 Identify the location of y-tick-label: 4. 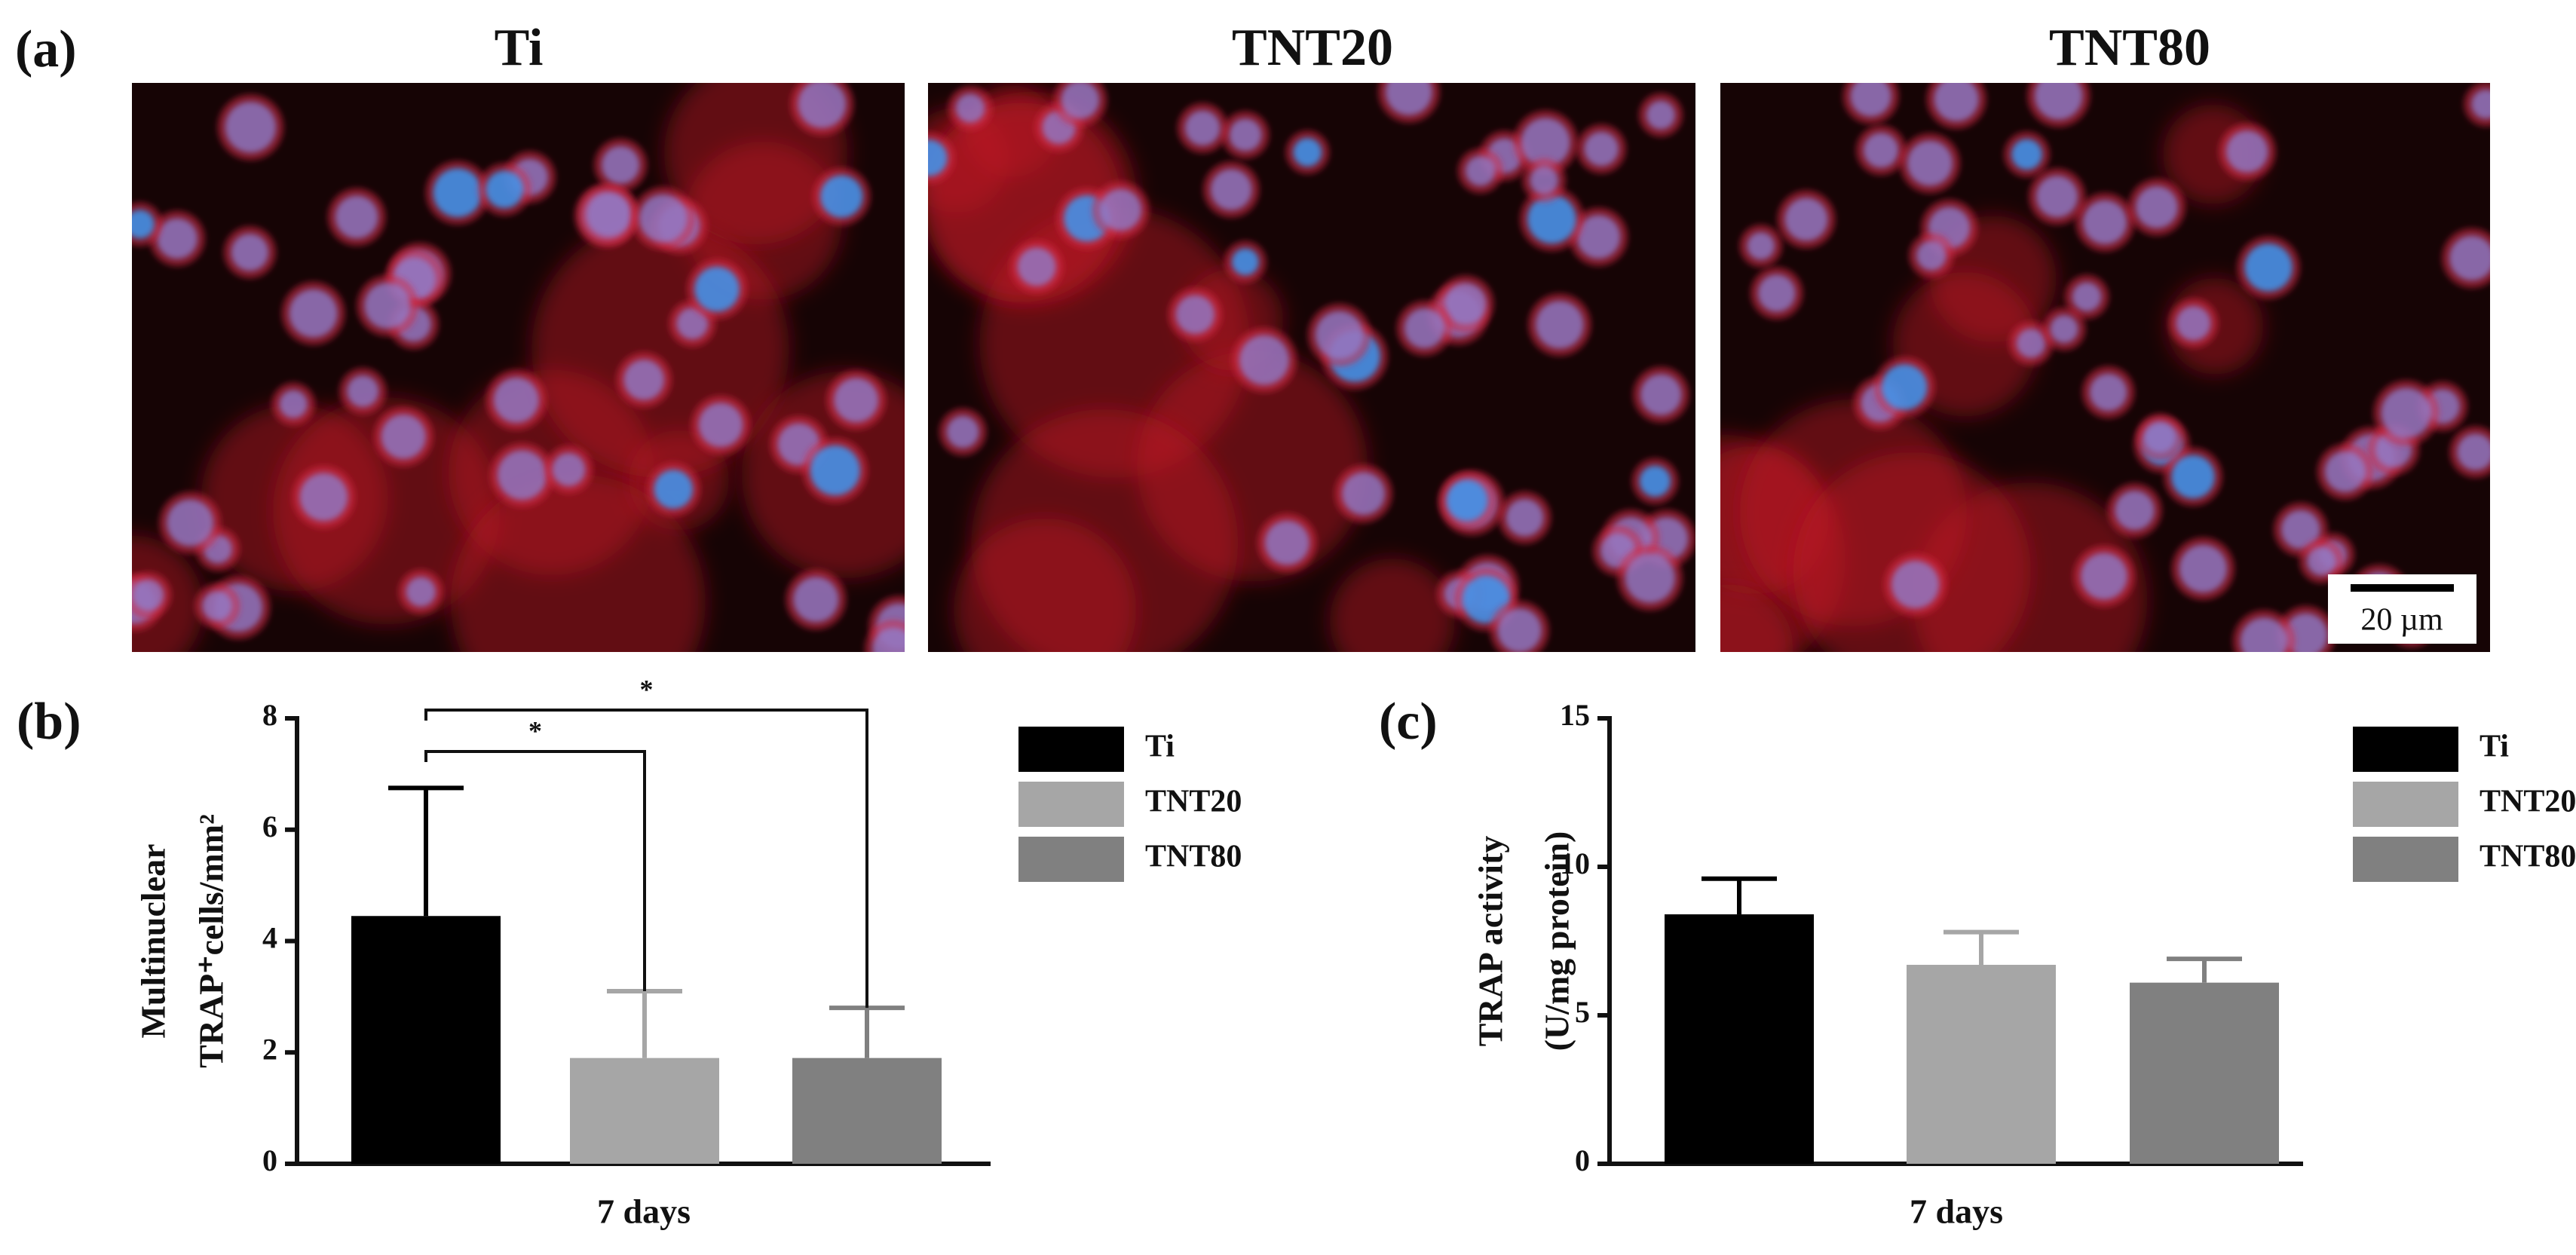
(269, 938).